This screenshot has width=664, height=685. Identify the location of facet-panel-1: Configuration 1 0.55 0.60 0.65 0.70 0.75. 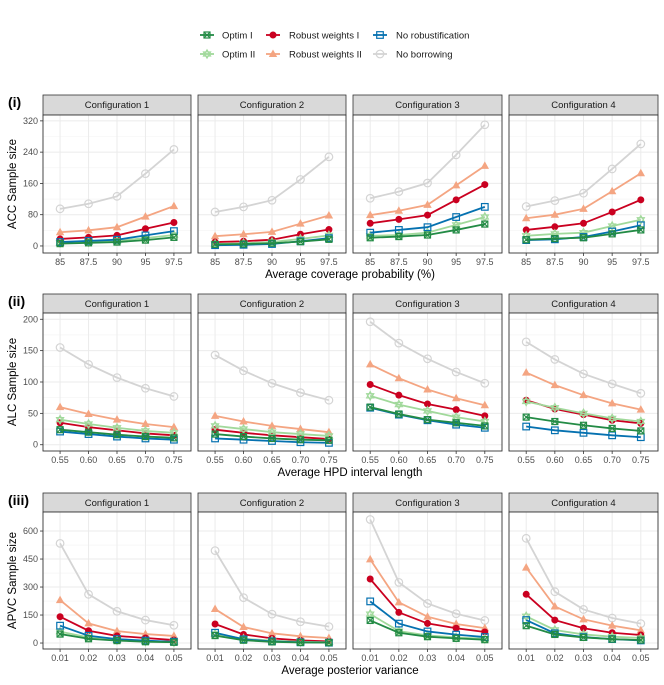
(117, 379).